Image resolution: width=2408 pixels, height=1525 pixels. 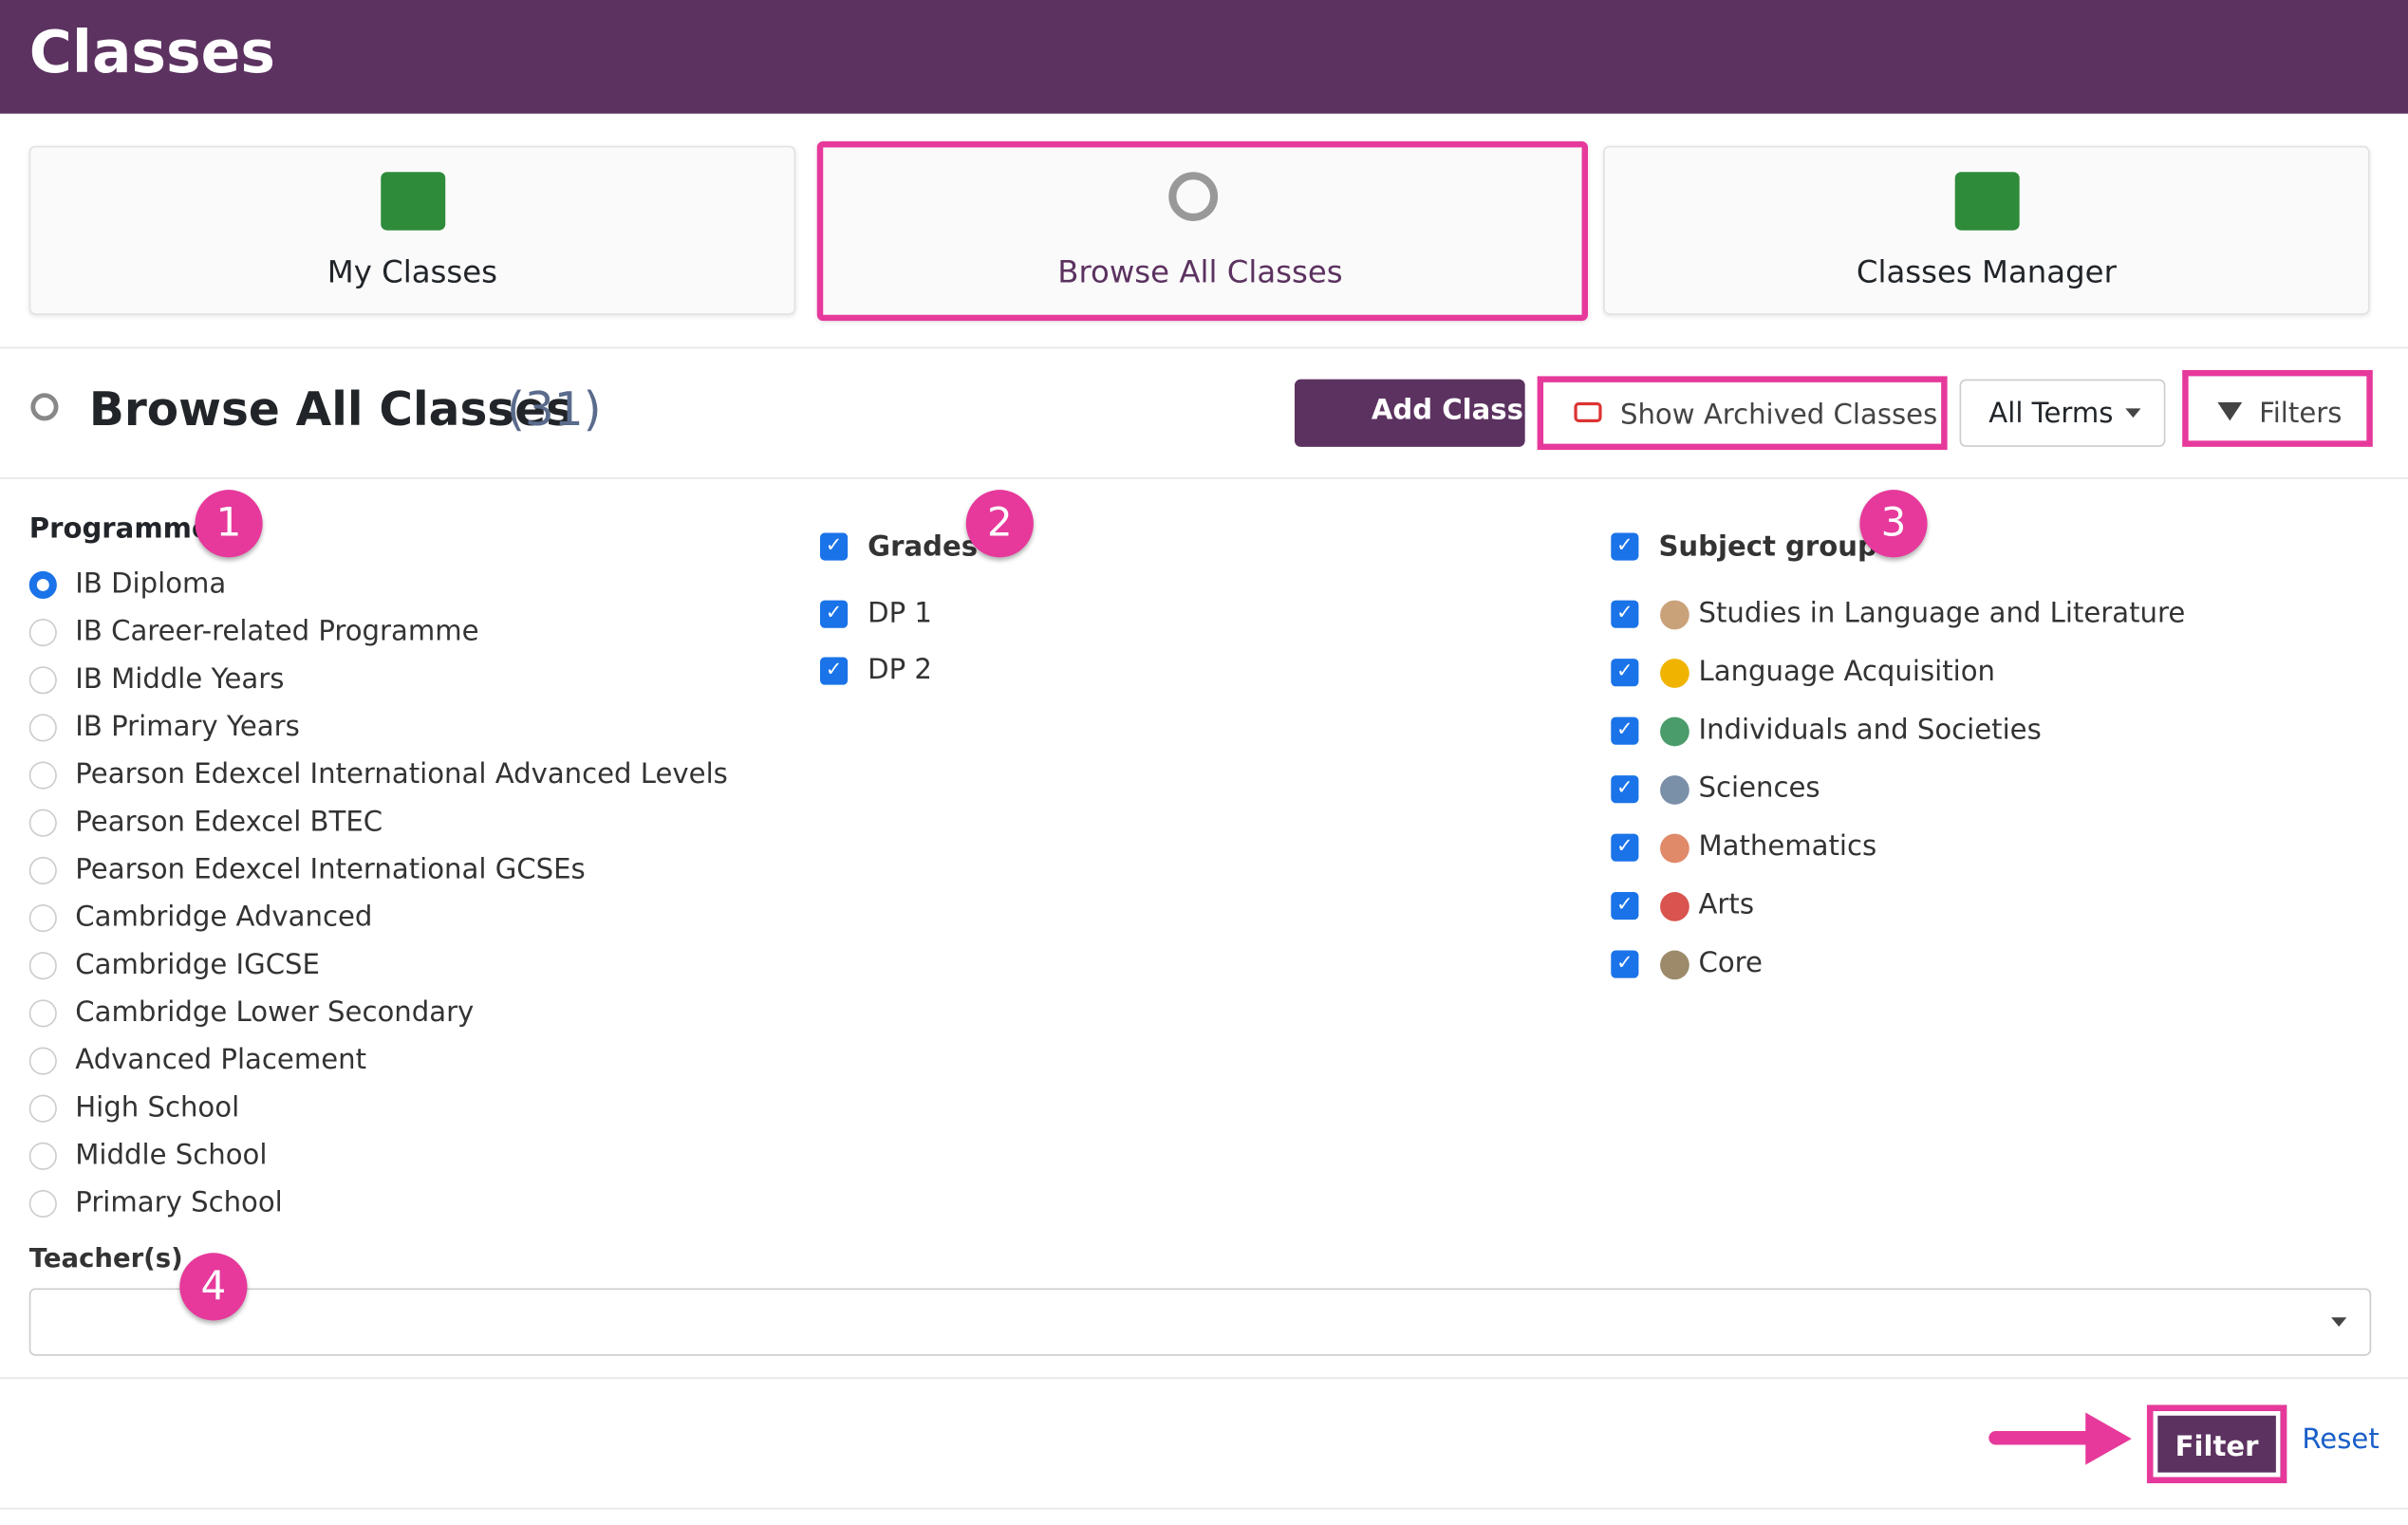 What do you see at coordinates (1730, 963) in the screenshot?
I see `checkbox-label: Core` at bounding box center [1730, 963].